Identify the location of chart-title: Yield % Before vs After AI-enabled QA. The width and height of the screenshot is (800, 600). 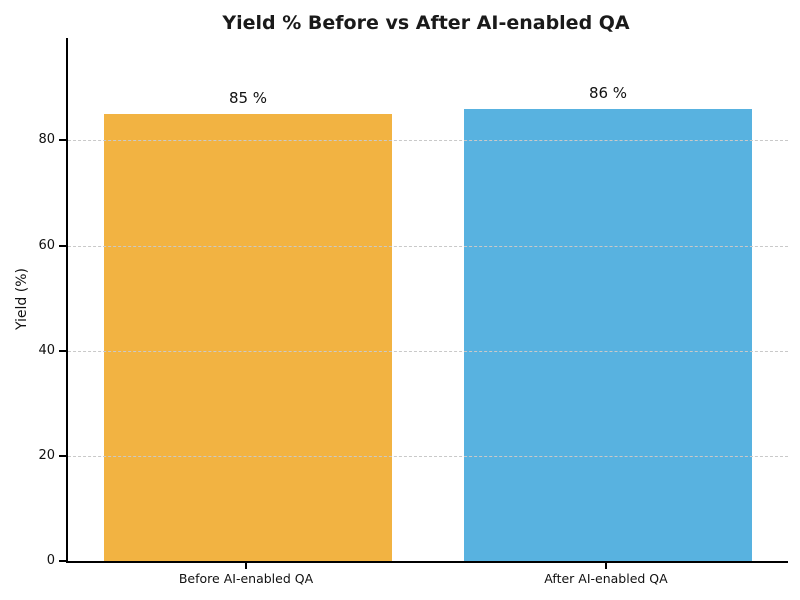
(426, 23).